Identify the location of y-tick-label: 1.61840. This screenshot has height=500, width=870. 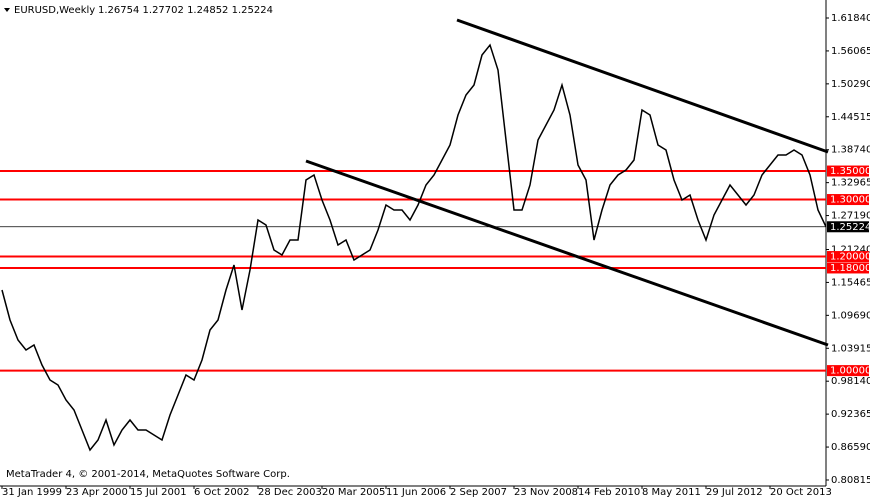
(850, 18).